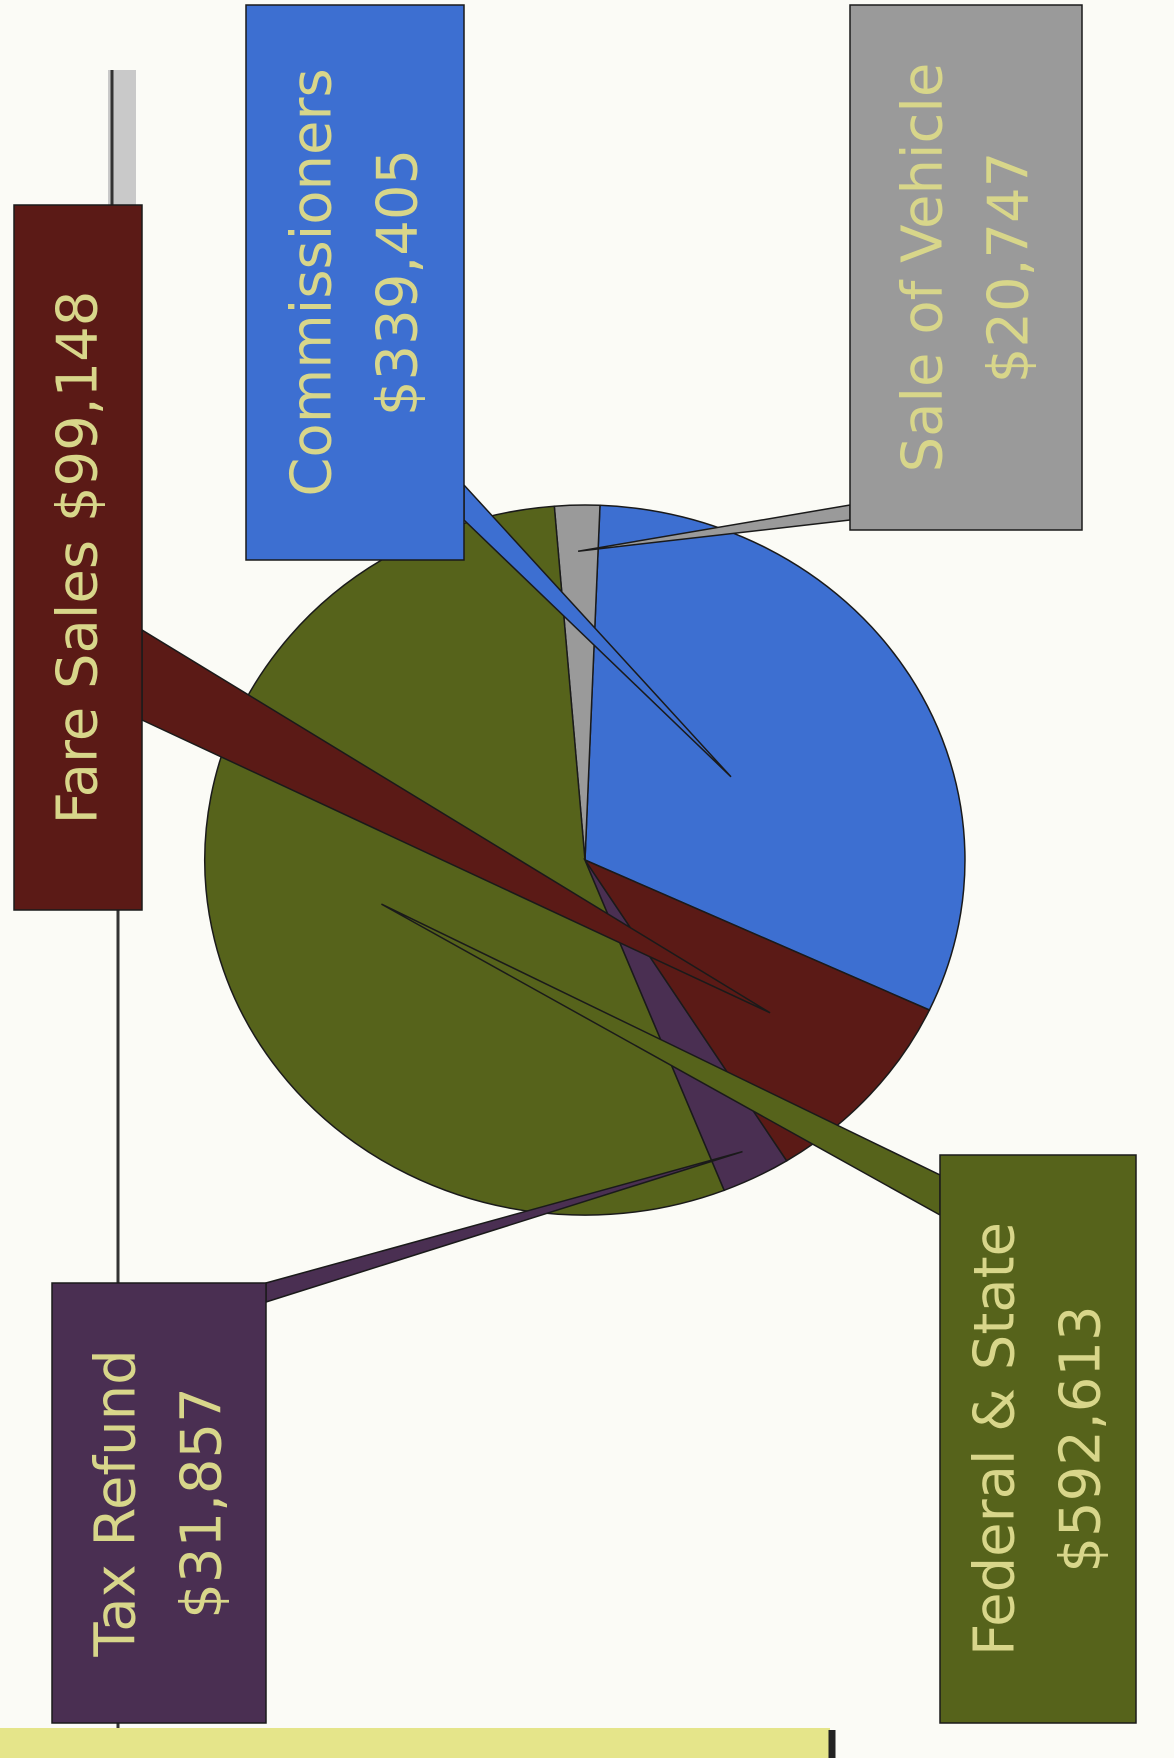 This screenshot has height=1758, width=1174. Describe the element at coordinates (1038, 1439) in the screenshot. I see `callout-box-federal-state` at that location.